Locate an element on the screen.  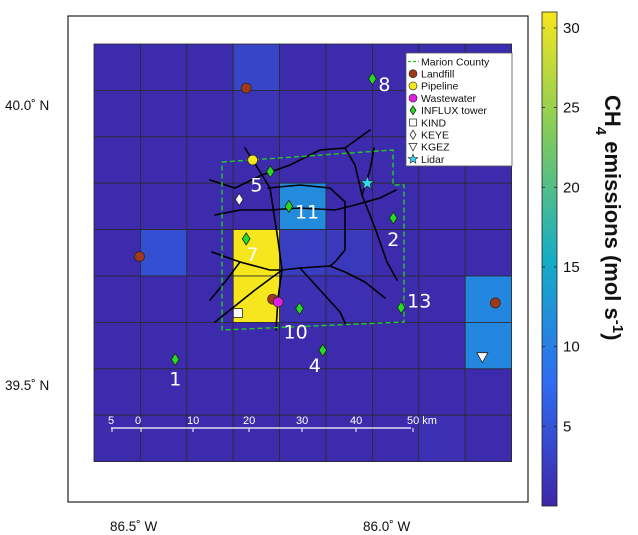
legend-item: Lidar is located at coordinates (426, 159).